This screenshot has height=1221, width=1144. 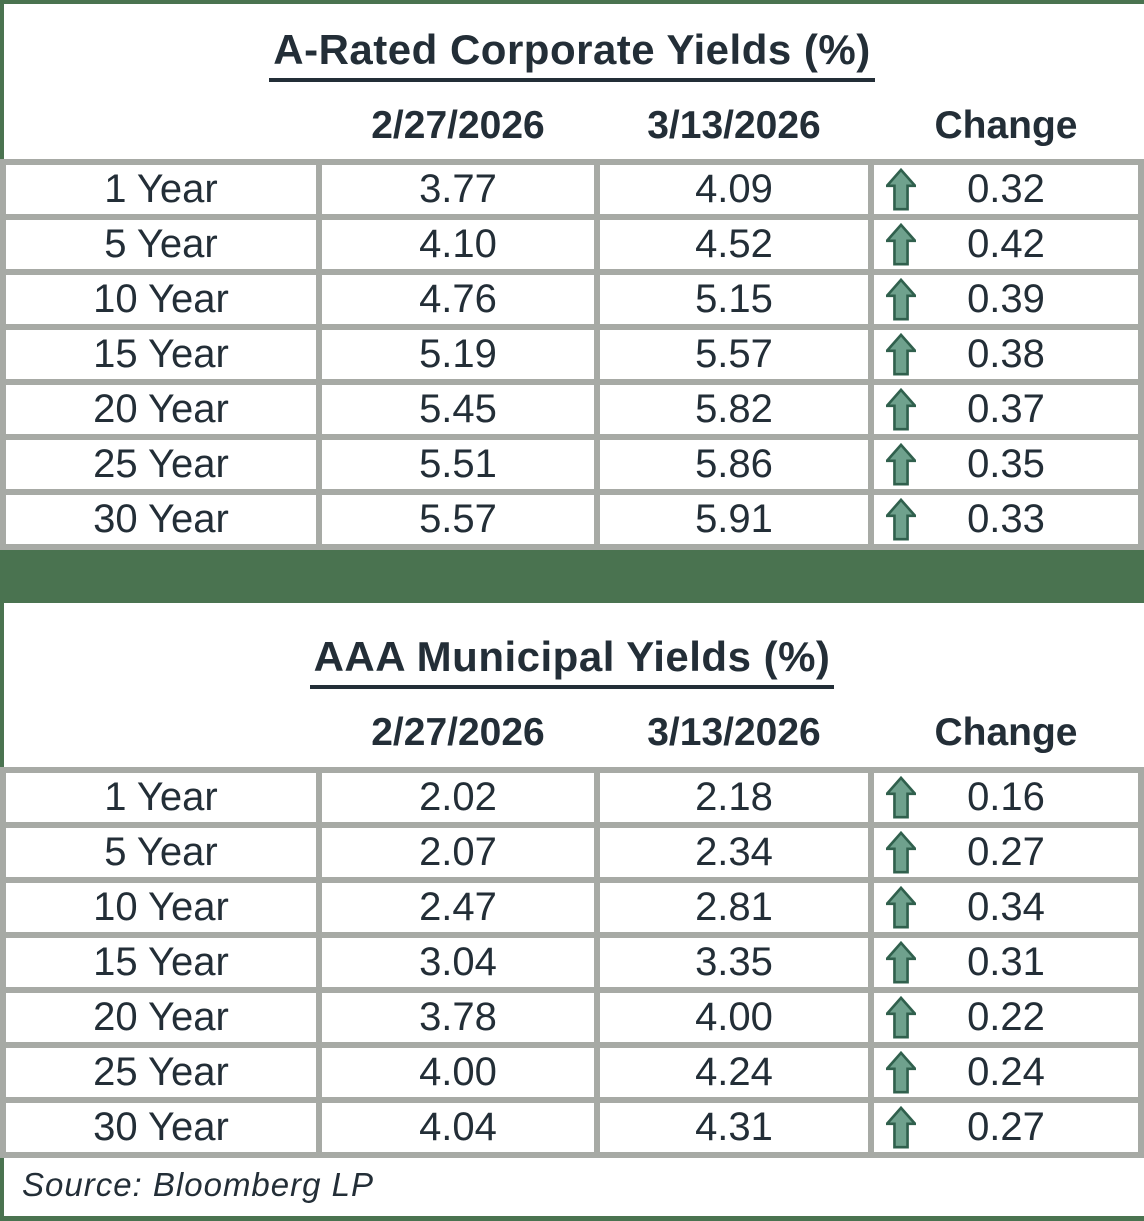 I want to click on prev-yield: 5.57, so click(x=458, y=519).